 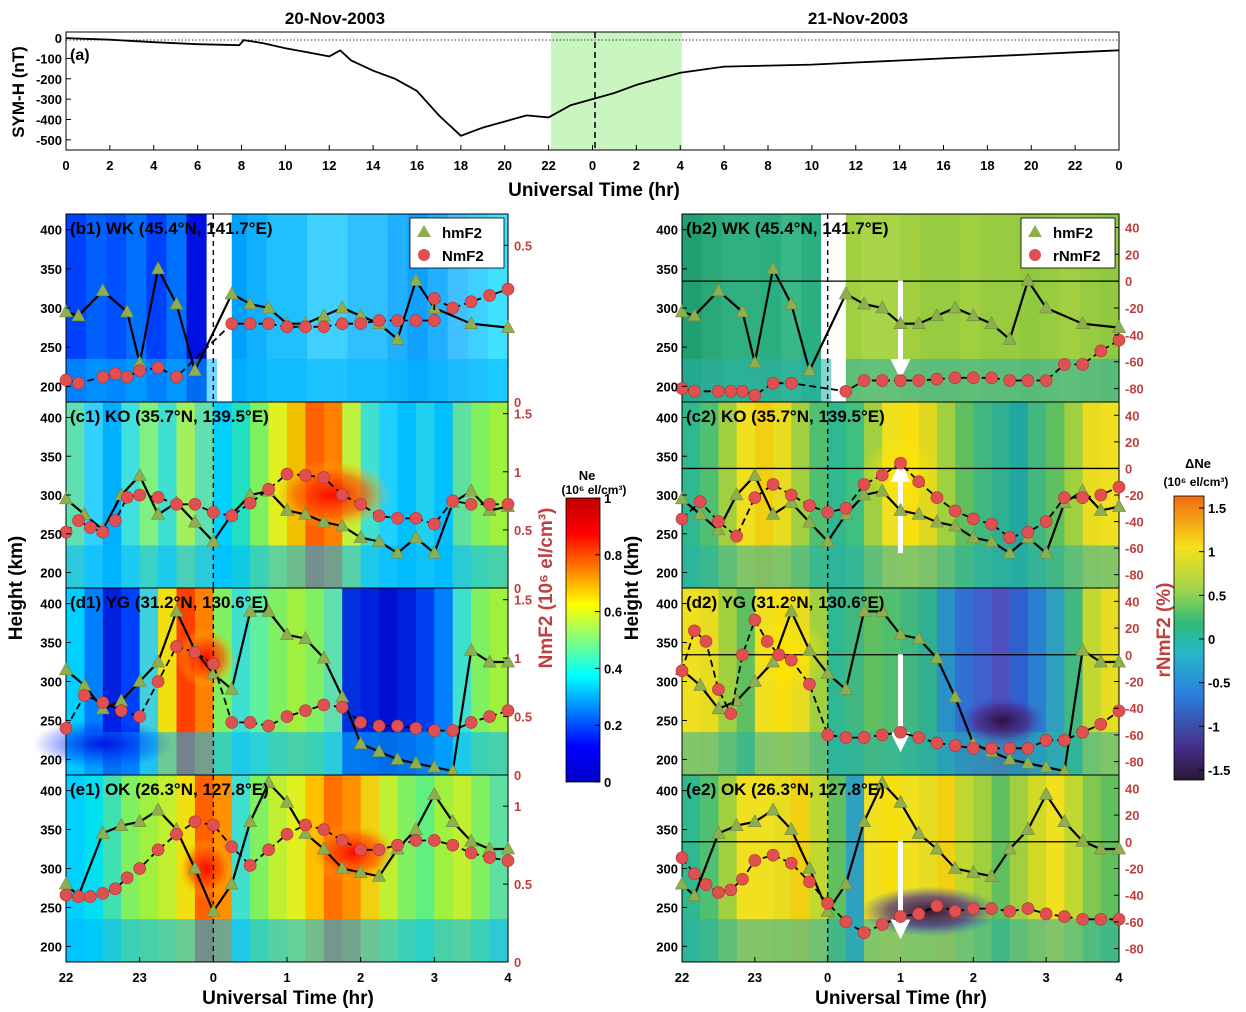 I want to click on top-ytick-label: -300, so click(x=49, y=99).